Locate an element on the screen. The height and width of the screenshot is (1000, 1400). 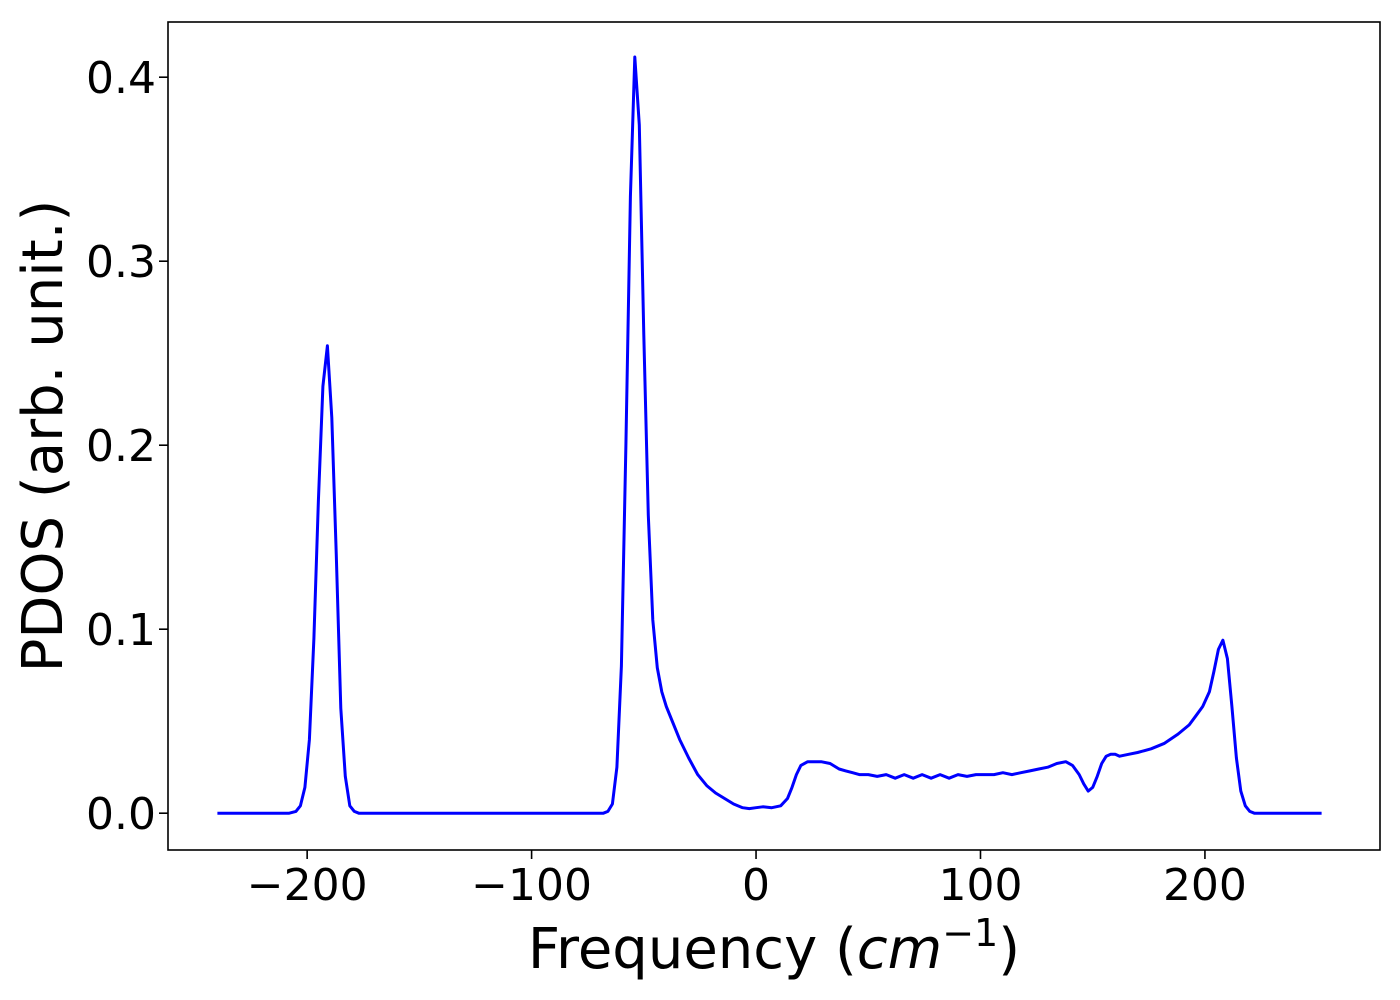
y-tick-label: 0.1 is located at coordinates (121, 630).